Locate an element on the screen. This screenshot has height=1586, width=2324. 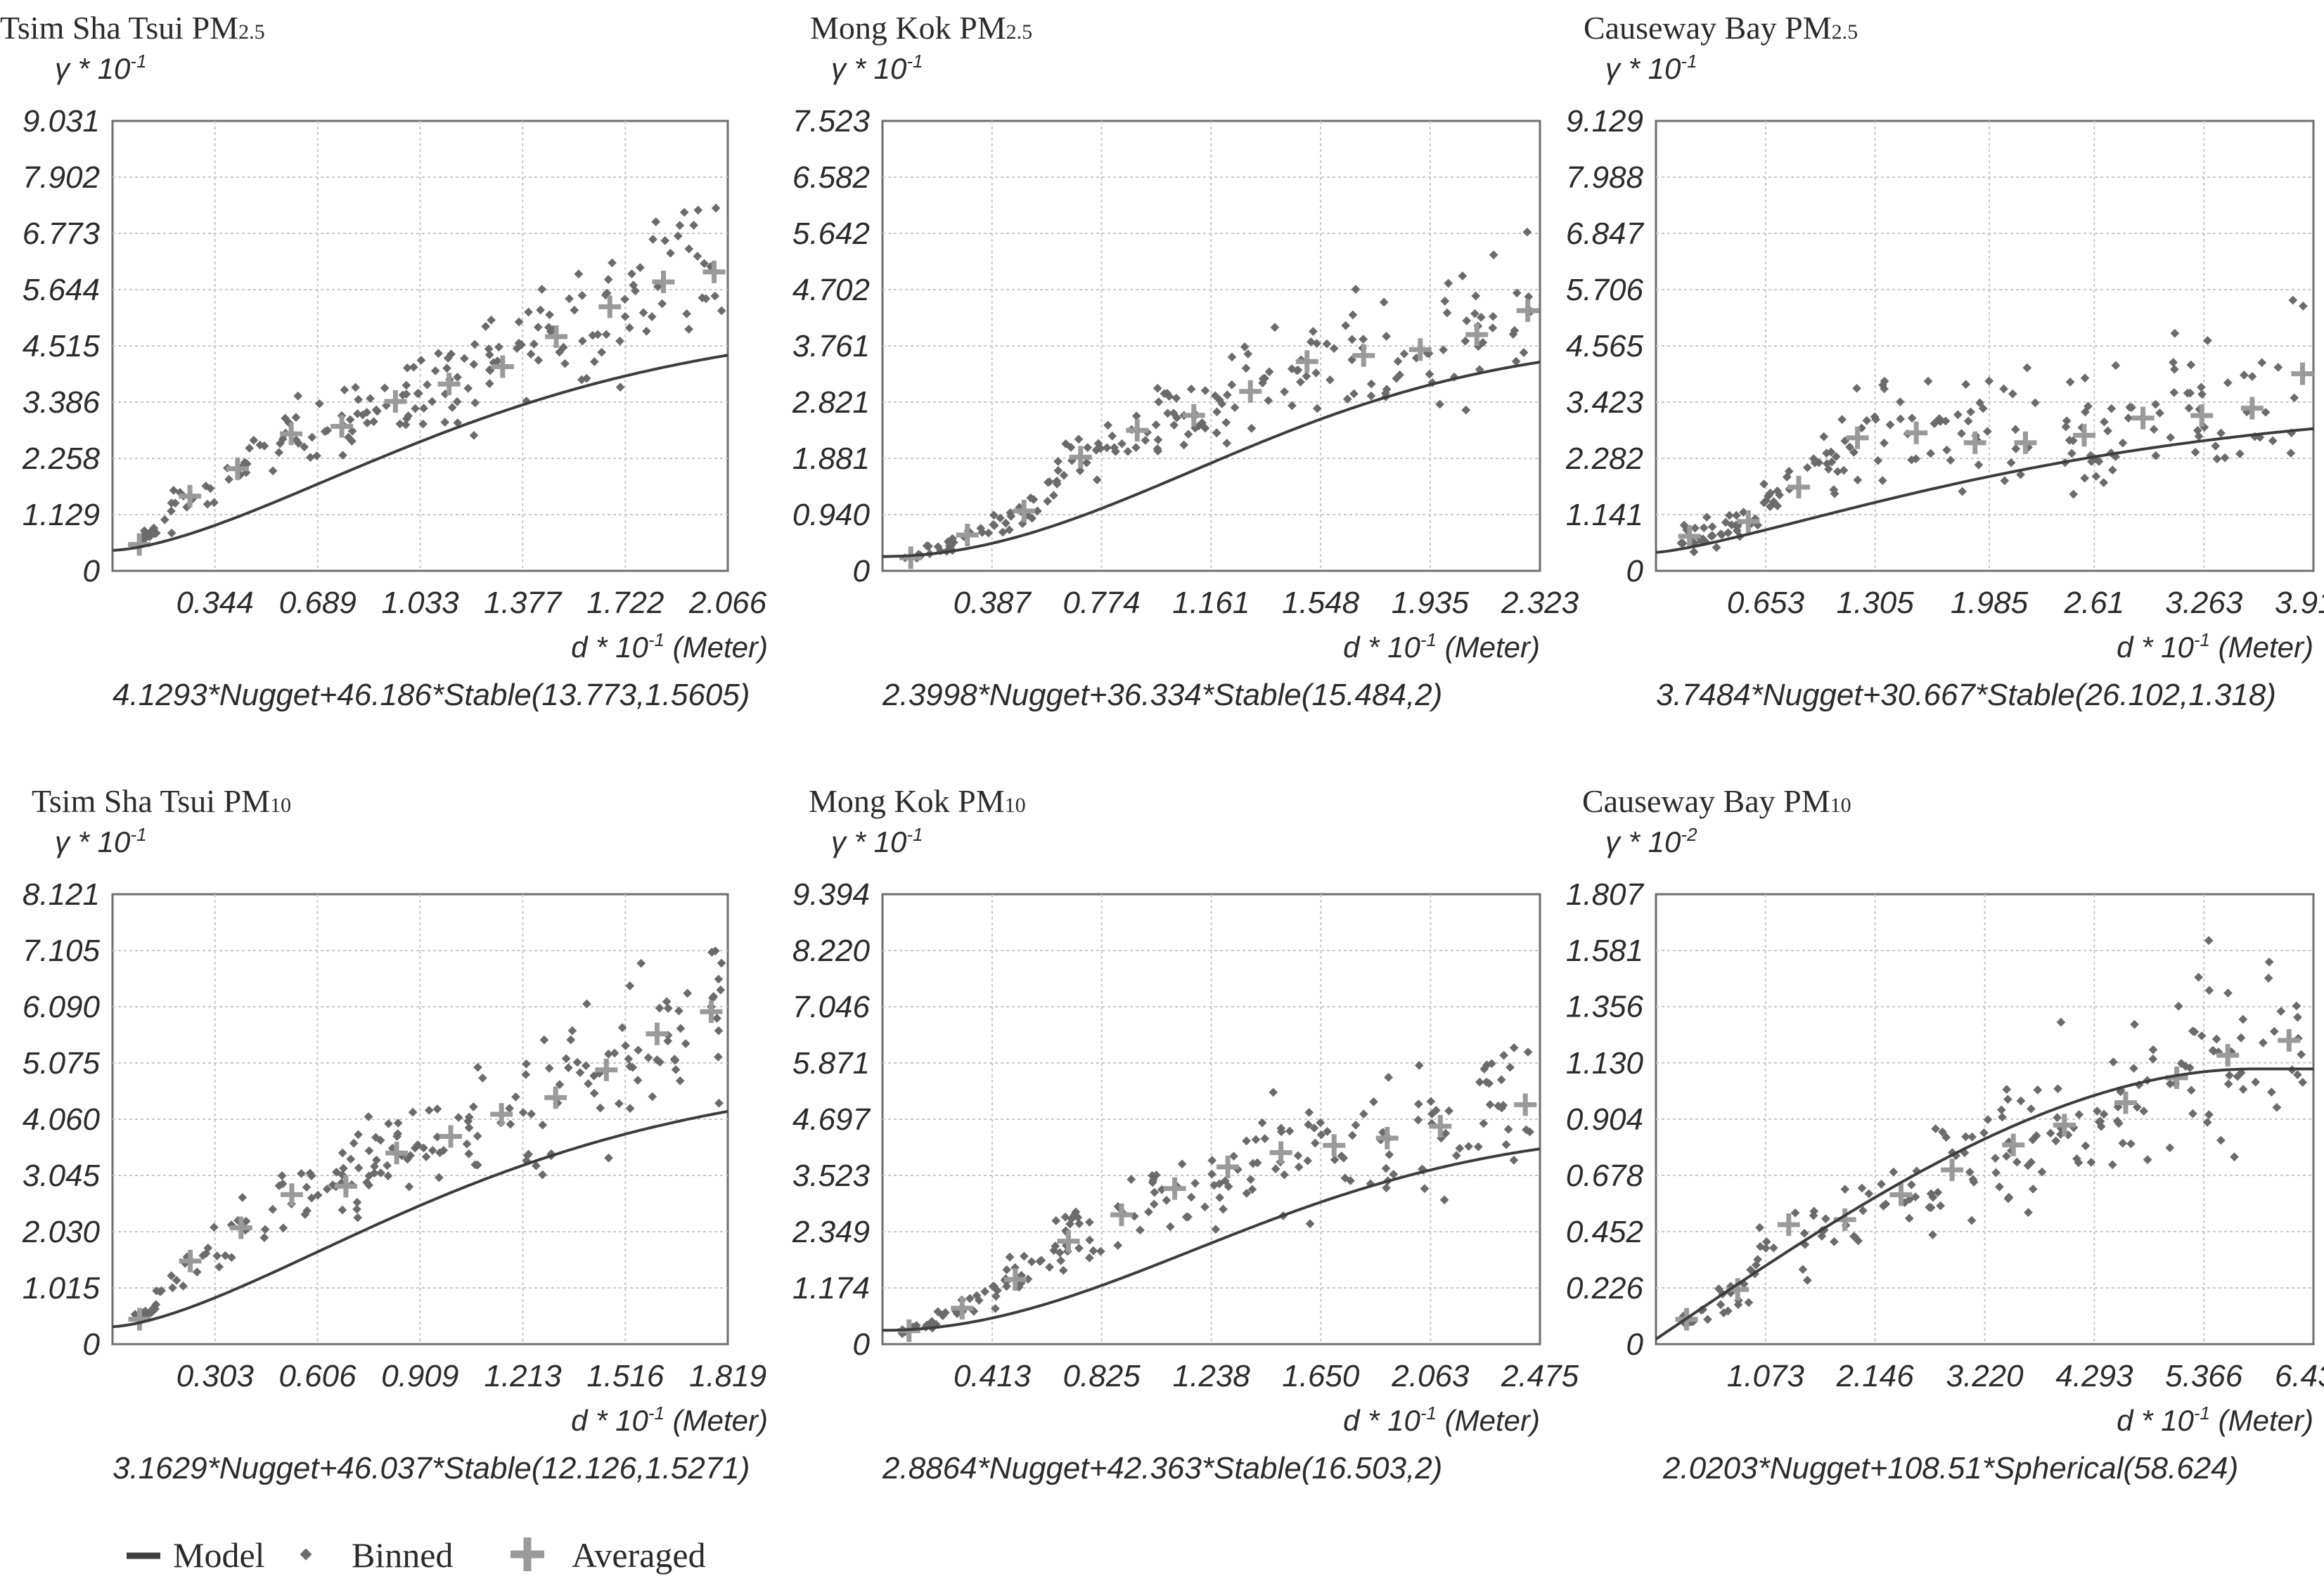
x-tick-label: 1.819 is located at coordinates (727, 1376).